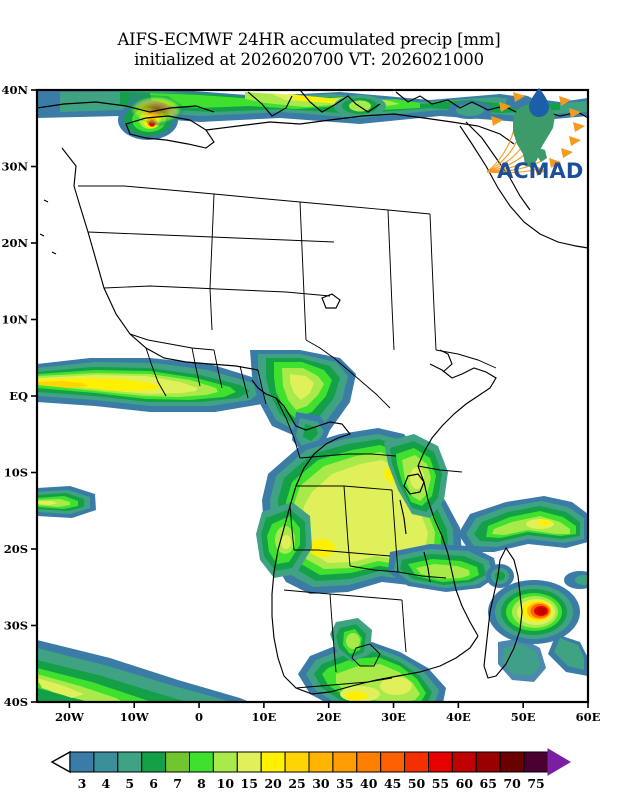  Describe the element at coordinates (344, 783) in the screenshot. I see `colorbar-tick-label: 35` at that location.